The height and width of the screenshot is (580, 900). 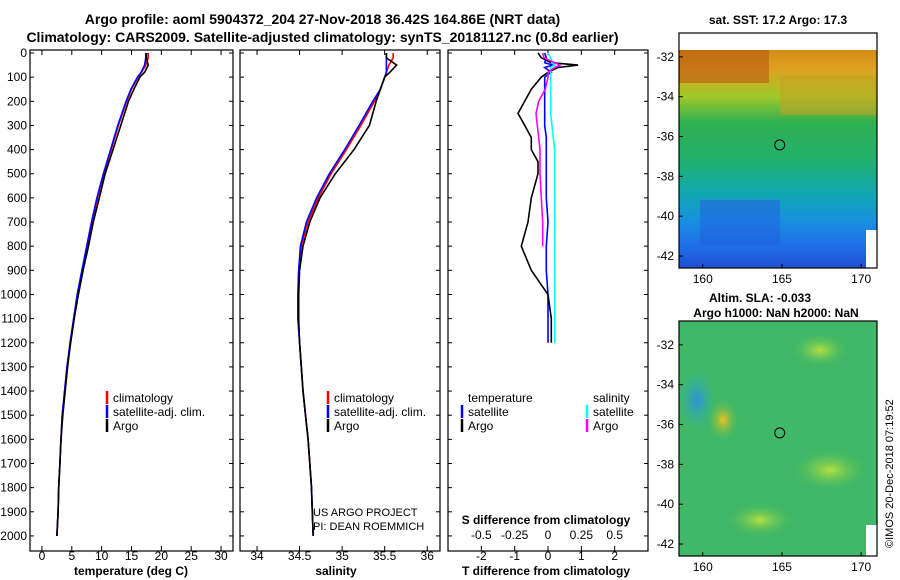 I want to click on sla-map-frame, so click(x=778, y=438).